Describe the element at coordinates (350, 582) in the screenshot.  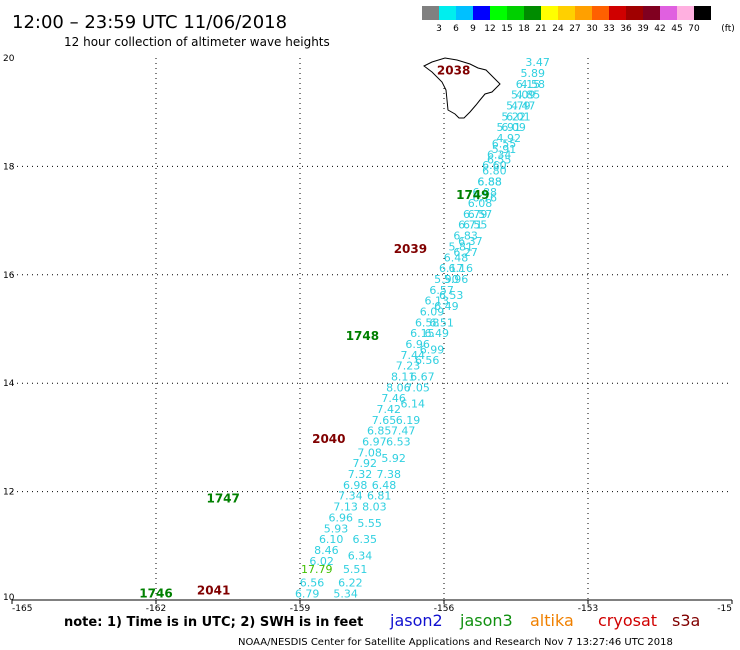
I see `swh-point-label: 6.22` at that location.